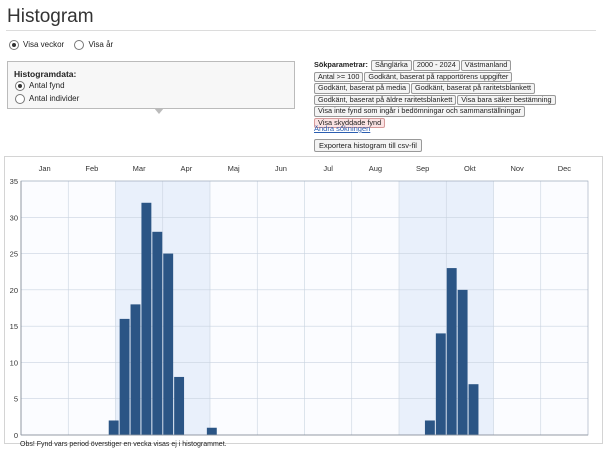 The height and width of the screenshot is (455, 604). Describe the element at coordinates (14, 254) in the screenshot. I see `y-tick-label: 25` at that location.